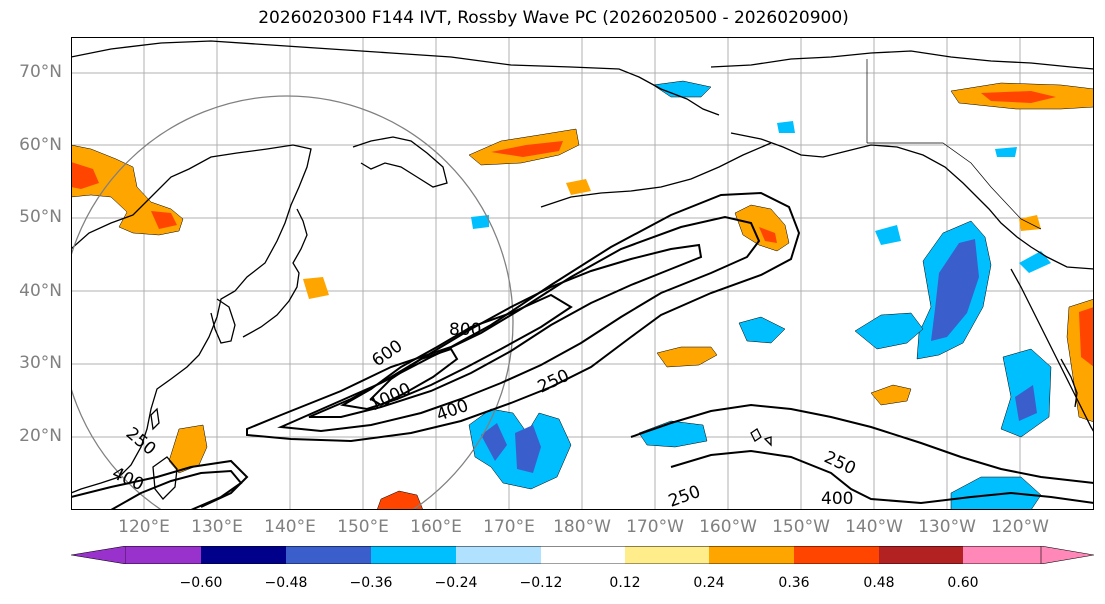 This screenshot has width=1105, height=604. I want to click on coastline-baja, so click(1069, 383).